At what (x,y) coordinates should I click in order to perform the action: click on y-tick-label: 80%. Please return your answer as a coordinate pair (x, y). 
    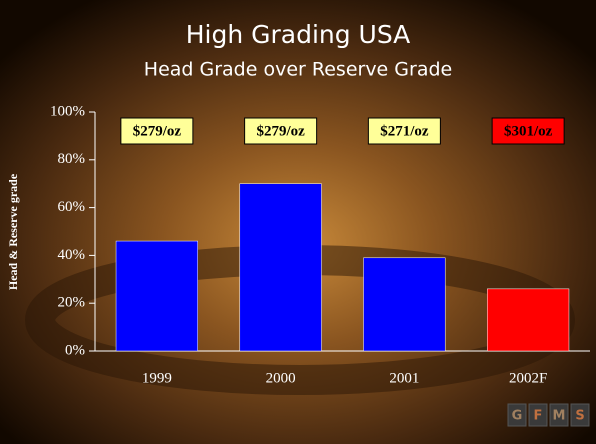
    Looking at the image, I should click on (72, 159).